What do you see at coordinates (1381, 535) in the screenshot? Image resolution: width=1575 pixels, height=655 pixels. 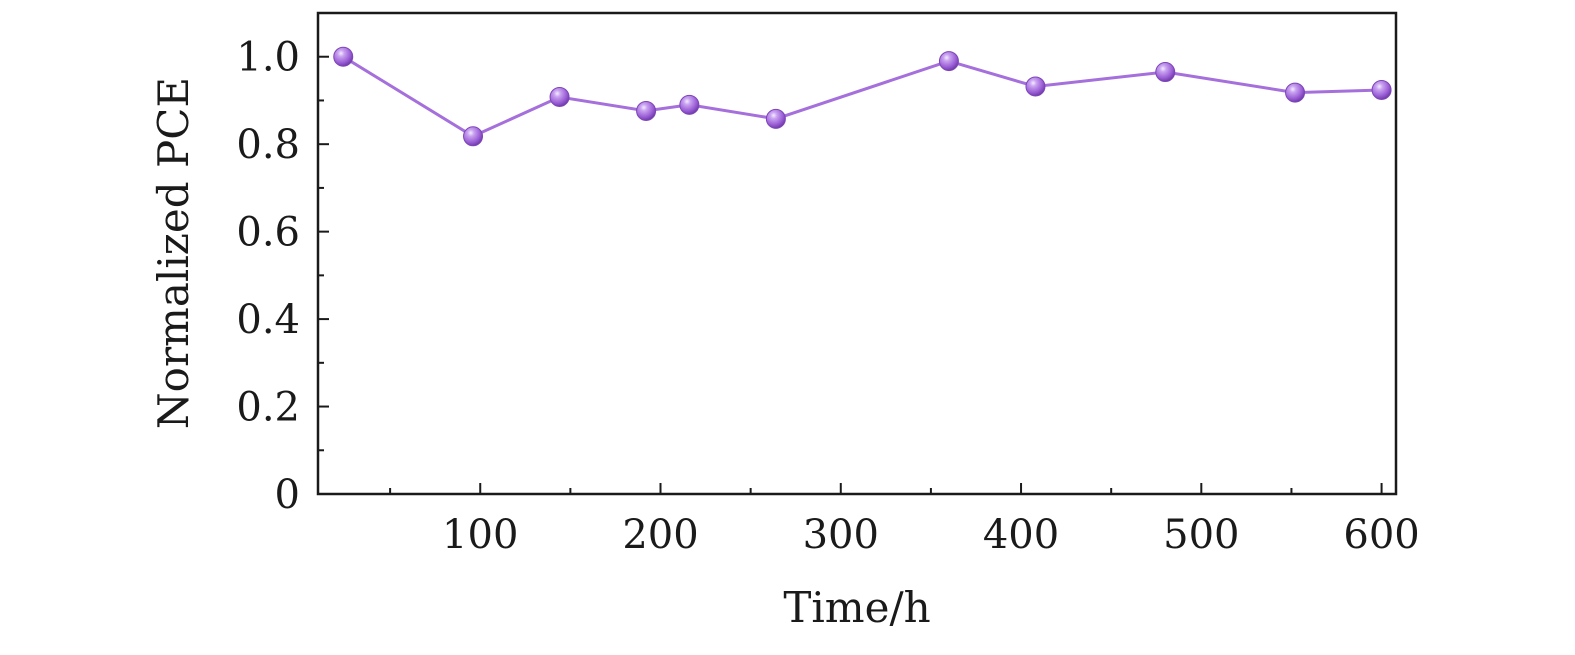 I see `x-tick-label: 600` at bounding box center [1381, 535].